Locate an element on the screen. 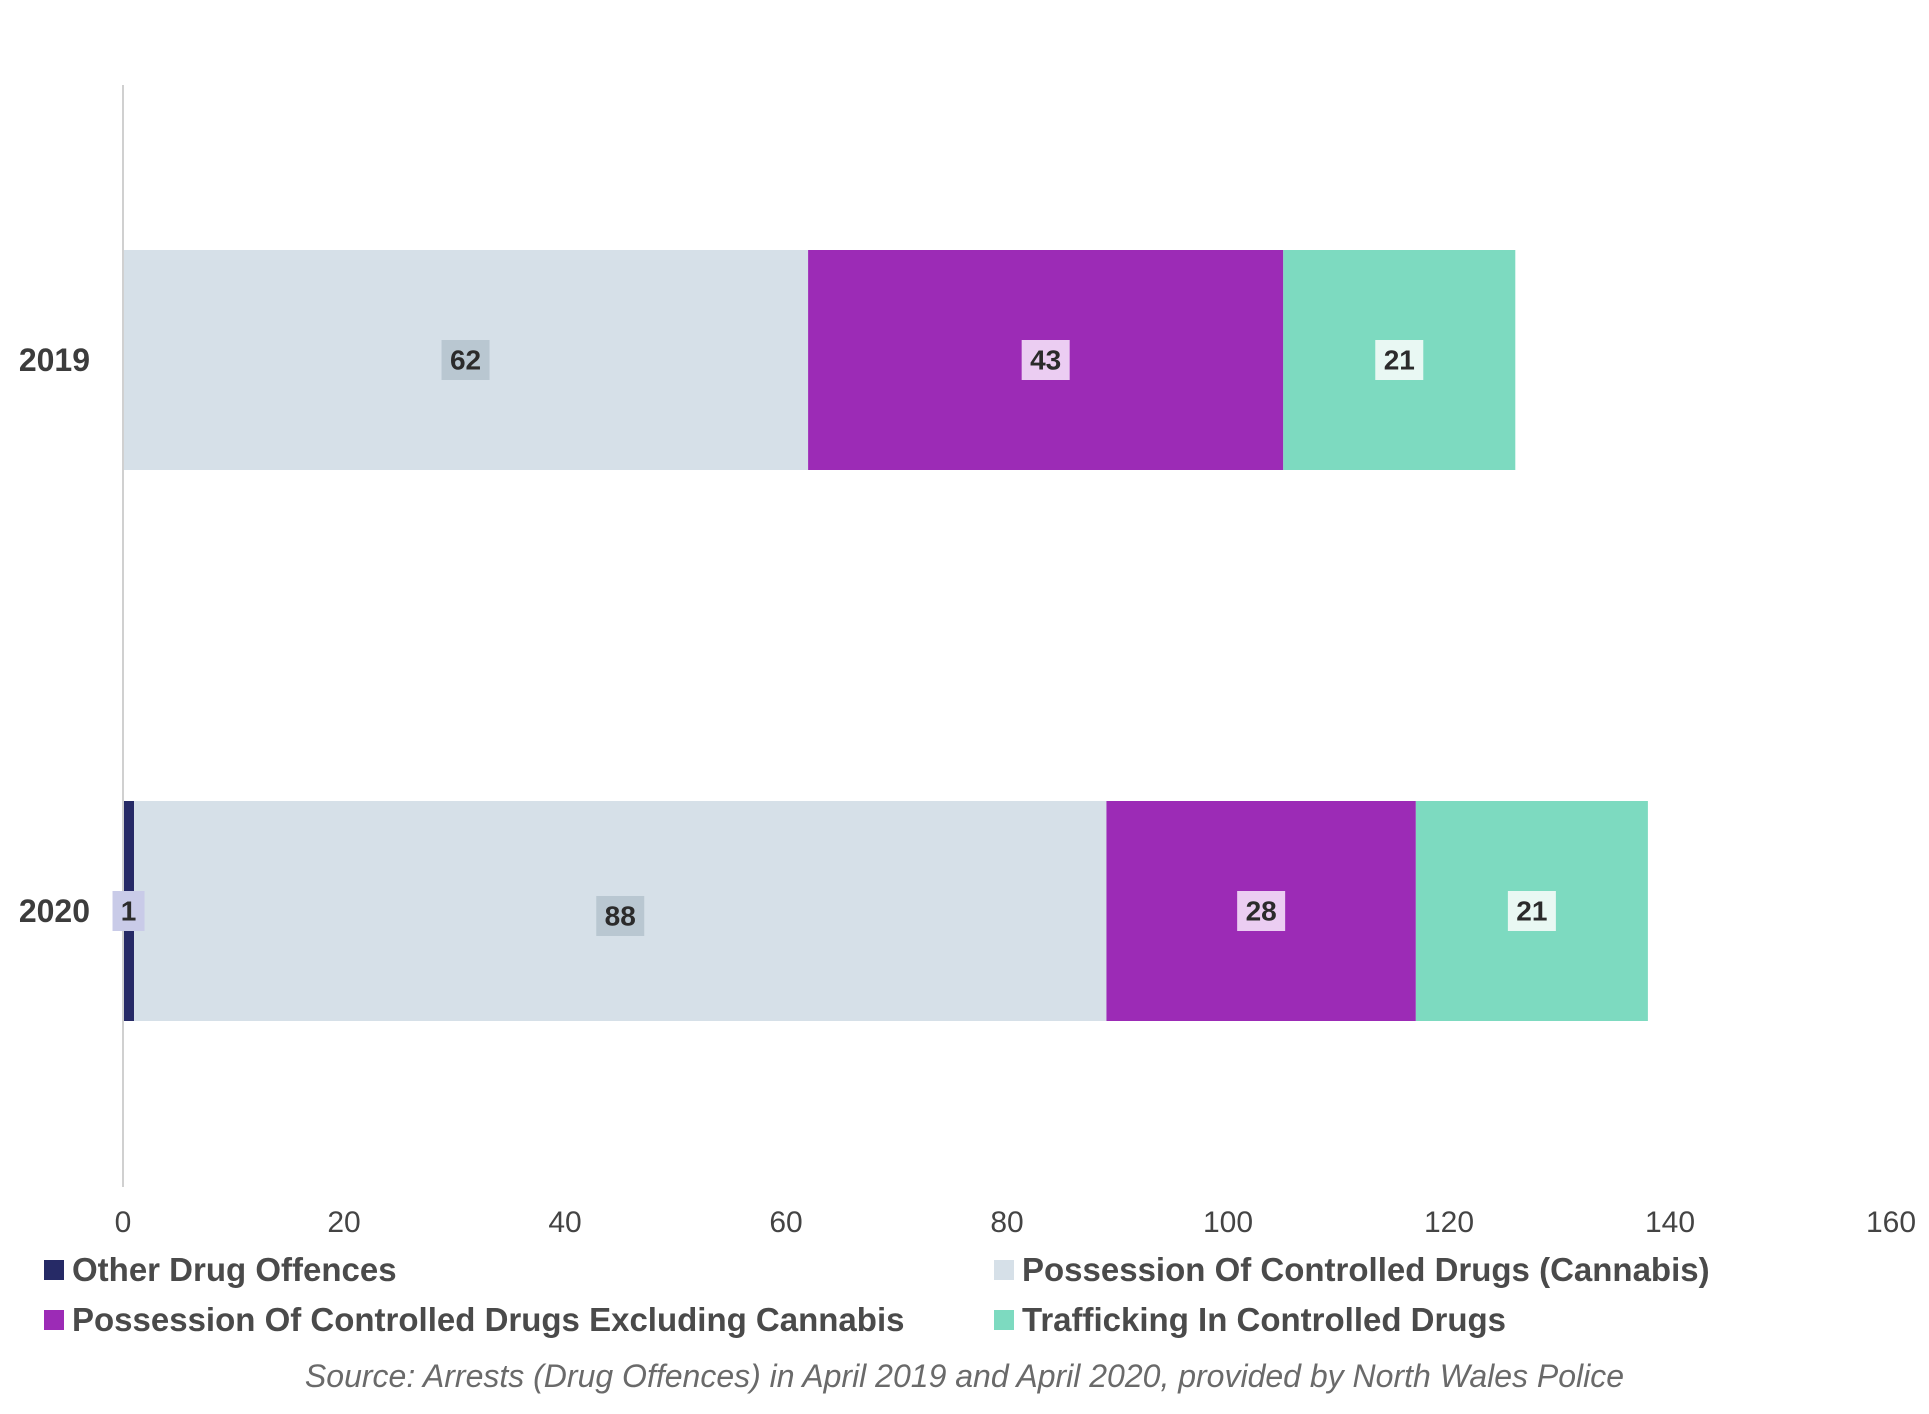  x-tick-label-160: 160 is located at coordinates (1891, 1222).